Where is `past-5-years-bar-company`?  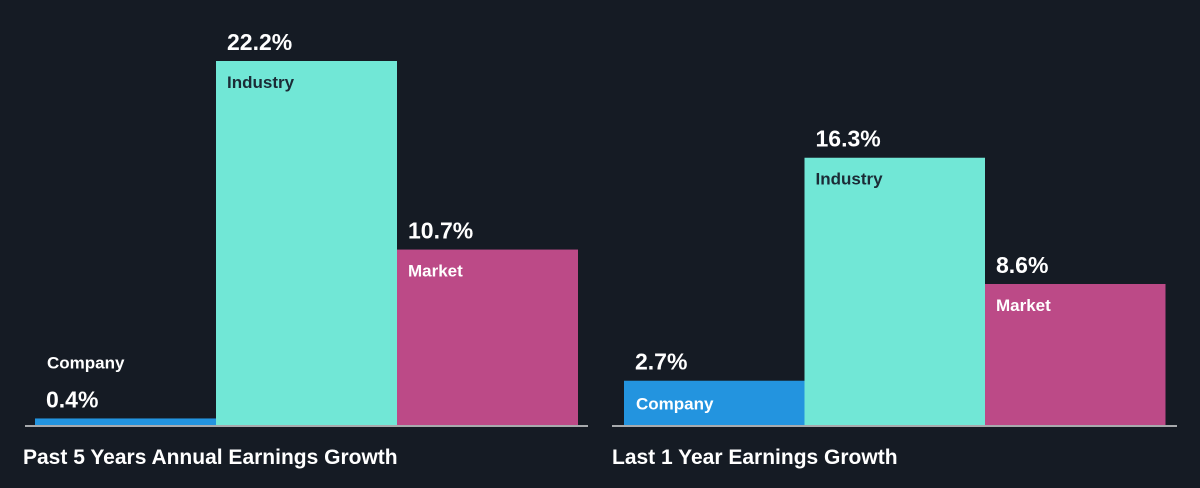 past-5-years-bar-company is located at coordinates (125, 421).